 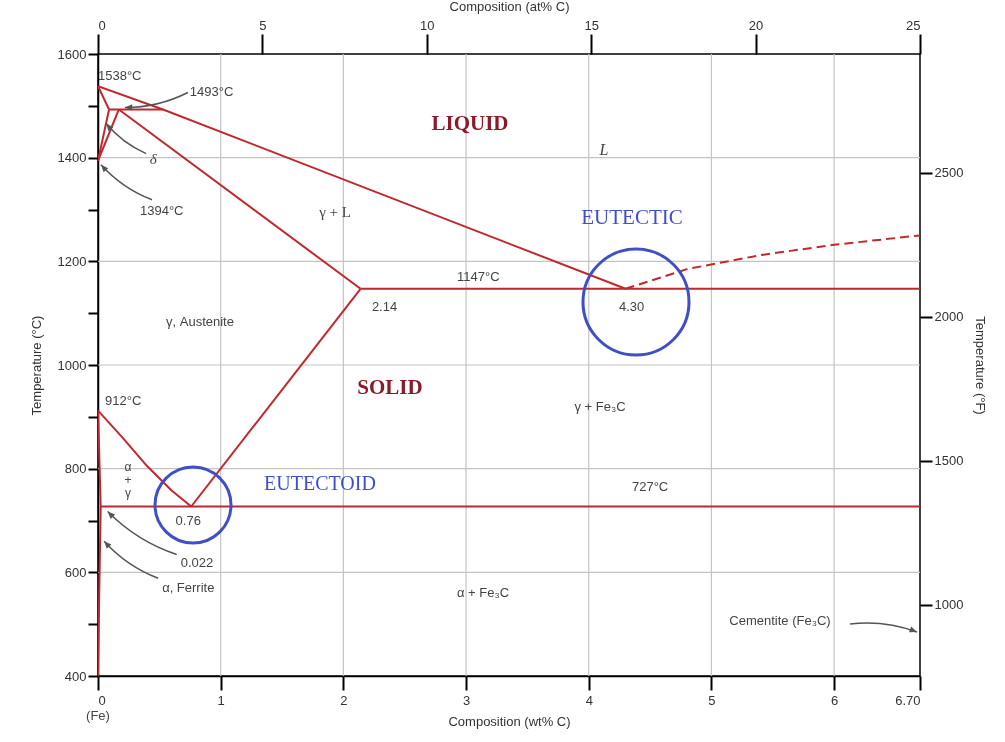 I want to click on x-tick-label: 4, so click(x=589, y=700).